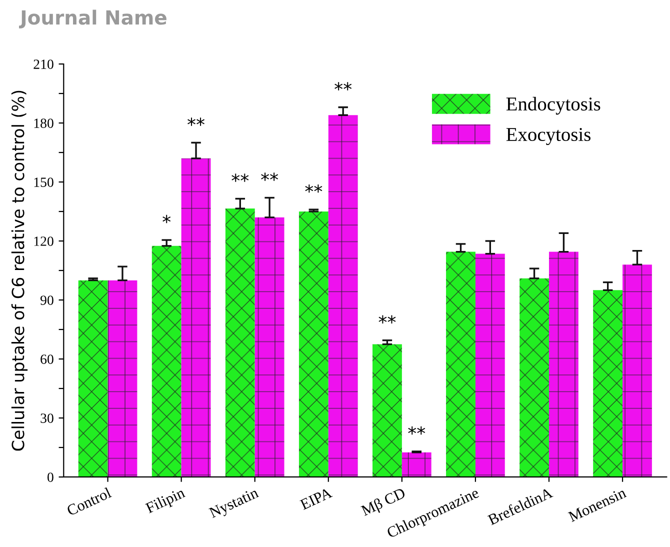 Image resolution: width=670 pixels, height=547 pixels. Describe the element at coordinates (47, 359) in the screenshot. I see `y-tick-label: 60` at that location.